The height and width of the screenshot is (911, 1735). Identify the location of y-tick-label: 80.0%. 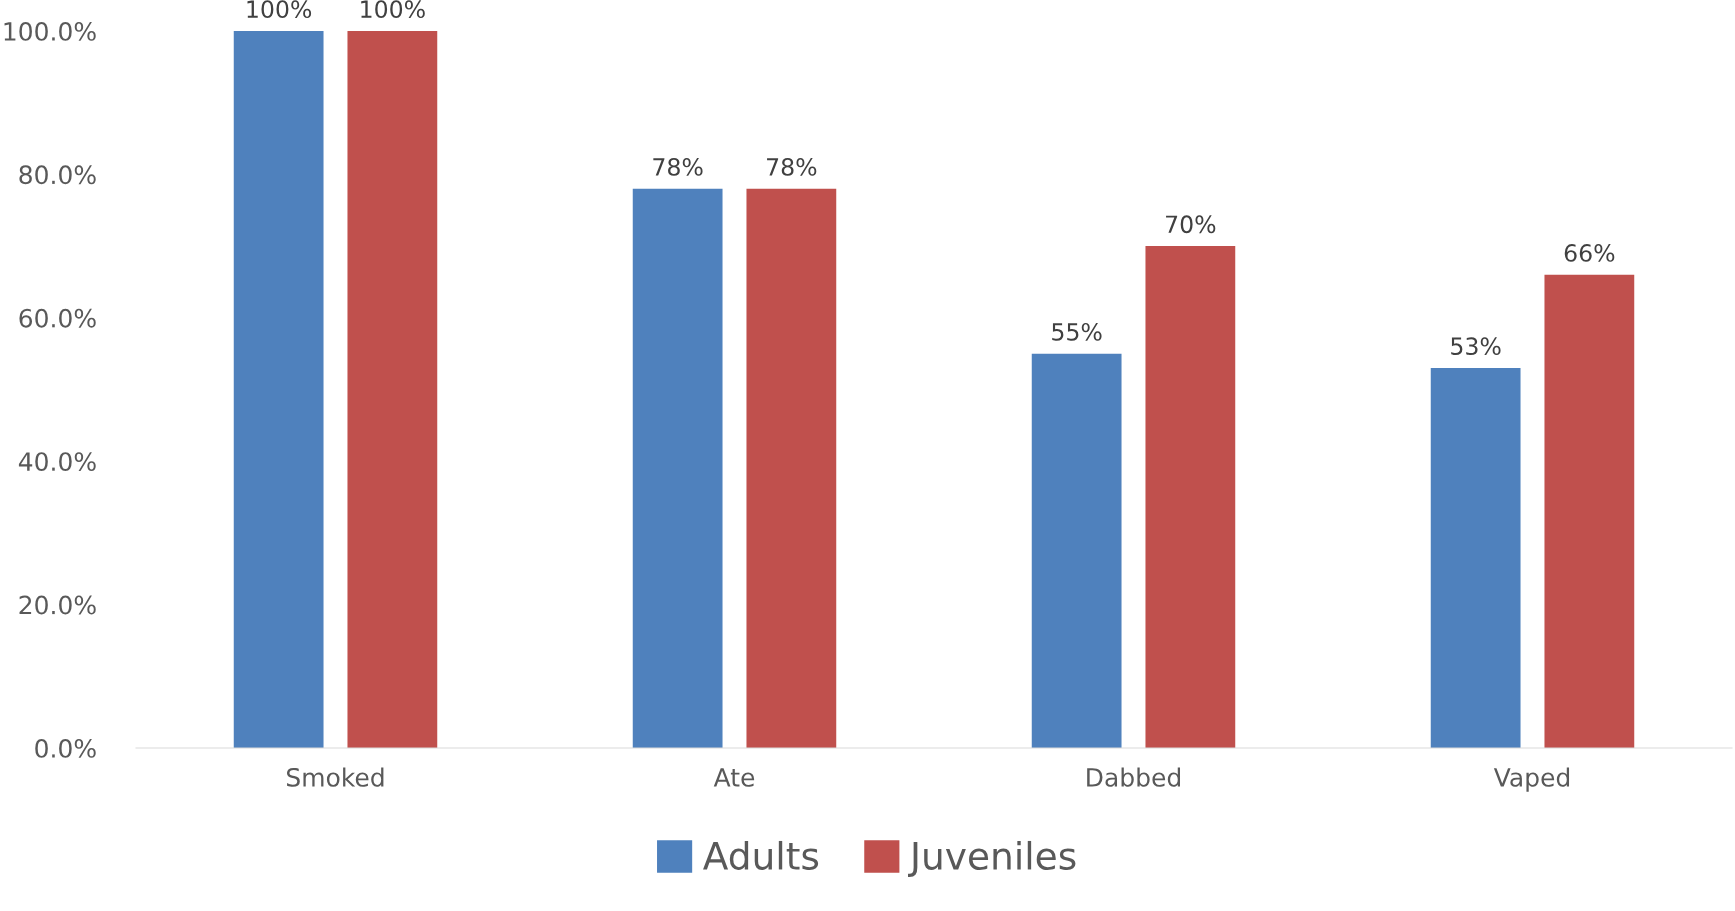
(57, 175).